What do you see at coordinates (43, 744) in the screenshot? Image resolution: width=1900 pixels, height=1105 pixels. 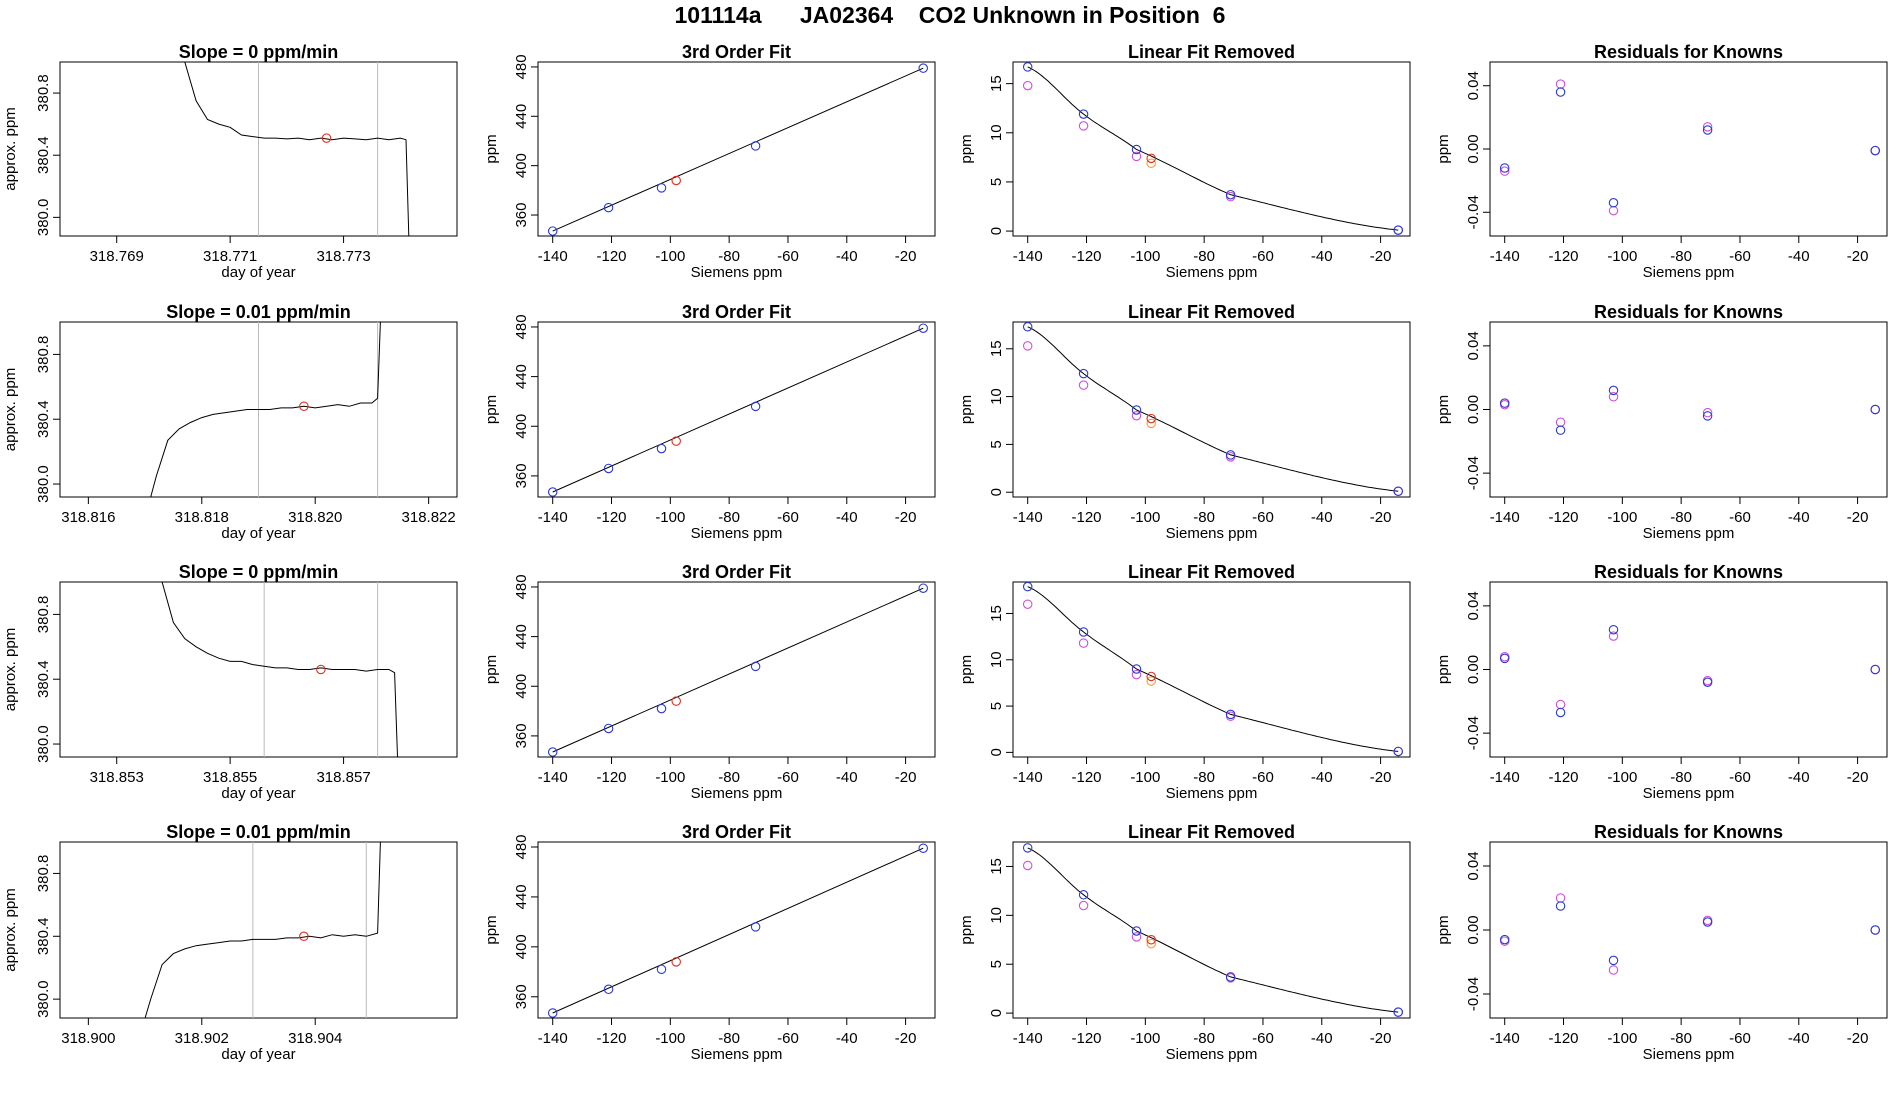 I see `y-tick-label: 380.0` at bounding box center [43, 744].